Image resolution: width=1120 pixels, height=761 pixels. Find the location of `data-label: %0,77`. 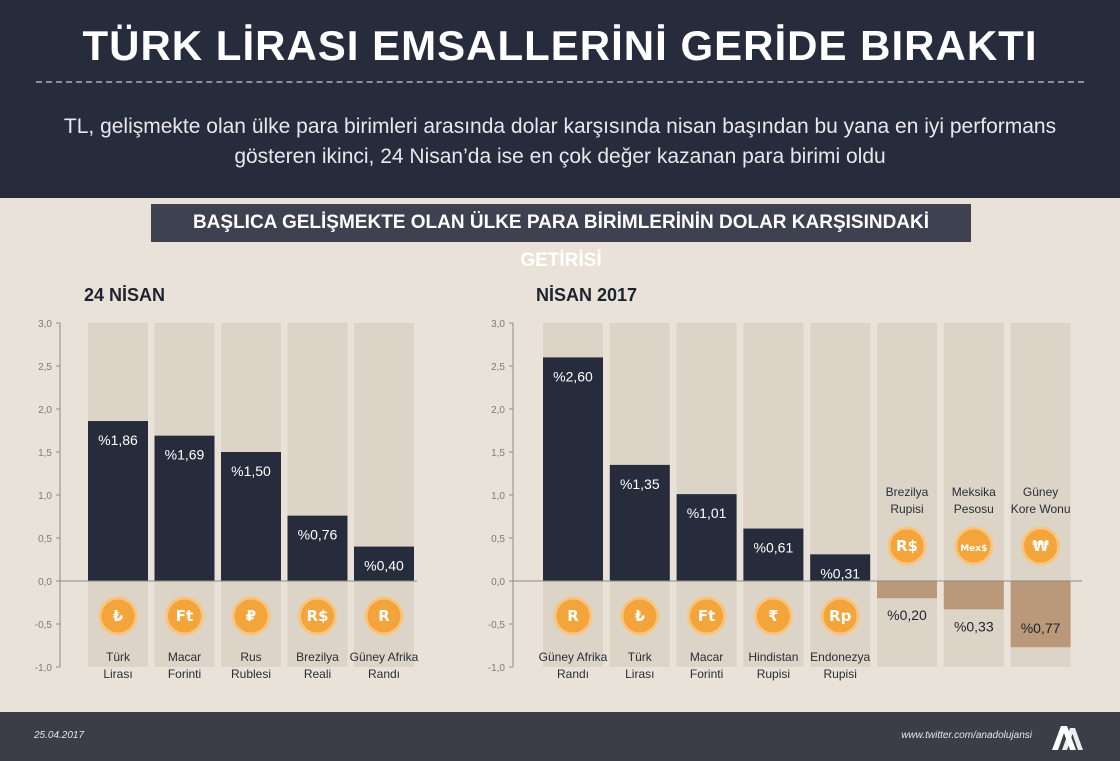

data-label: %0,77 is located at coordinates (1041, 628).